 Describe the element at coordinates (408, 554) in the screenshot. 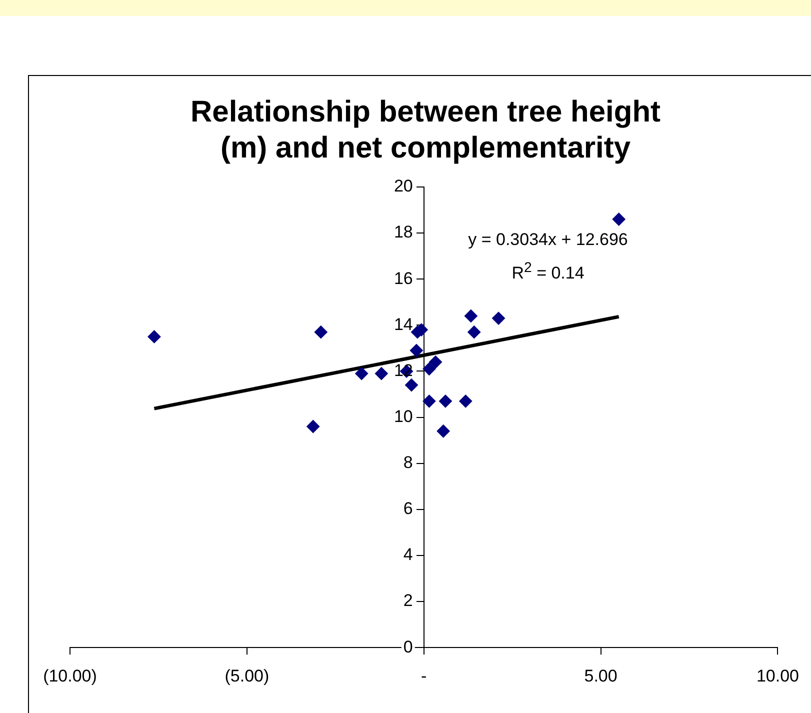

I see `y-tick-label: 4` at that location.